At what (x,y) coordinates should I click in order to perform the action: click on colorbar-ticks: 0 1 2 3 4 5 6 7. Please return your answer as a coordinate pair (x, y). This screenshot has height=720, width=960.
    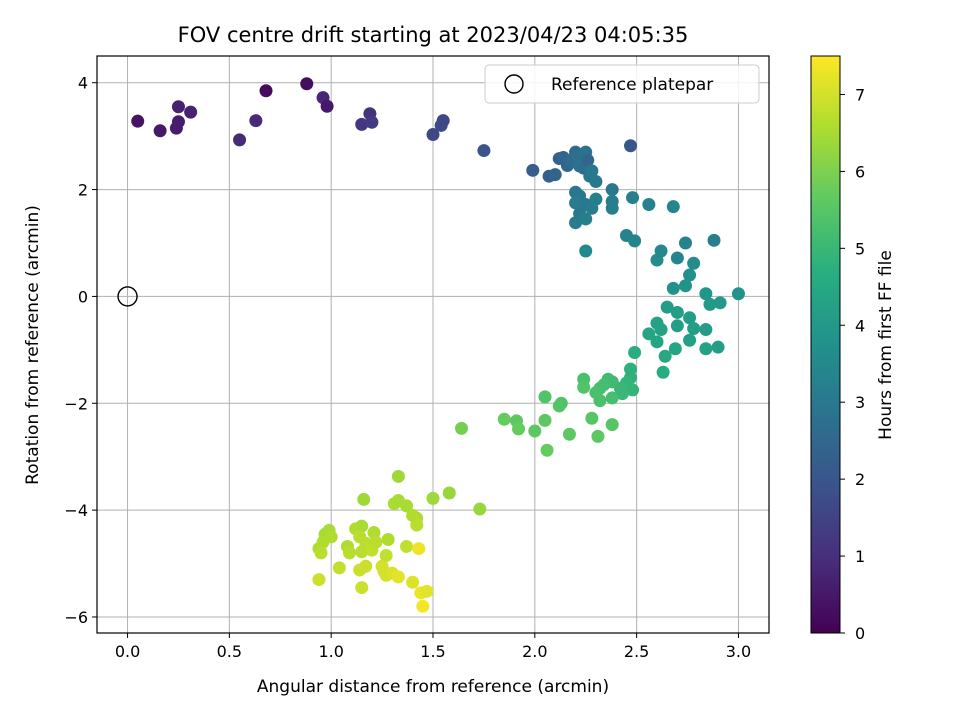
    Looking at the image, I should click on (852, 364).